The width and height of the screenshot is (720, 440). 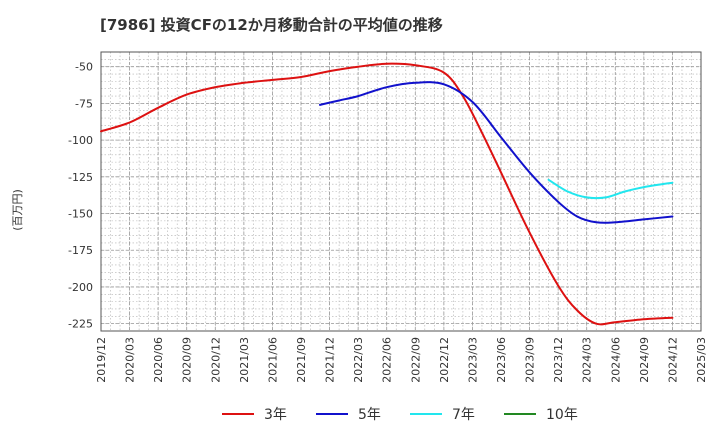 I want to click on x-tick-label: 2021/09, so click(x=301, y=360).